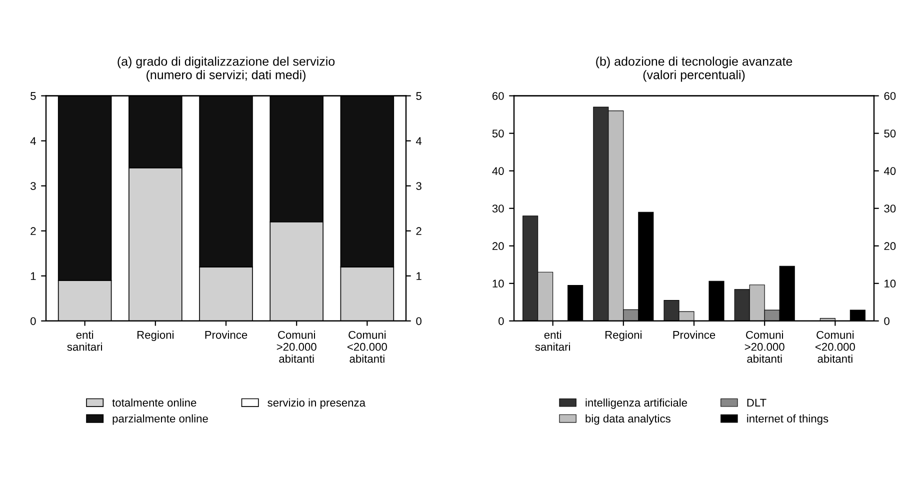 Image resolution: width=920 pixels, height=479 pixels. What do you see at coordinates (498, 284) in the screenshot?
I see `y-tick-label: 10` at bounding box center [498, 284].